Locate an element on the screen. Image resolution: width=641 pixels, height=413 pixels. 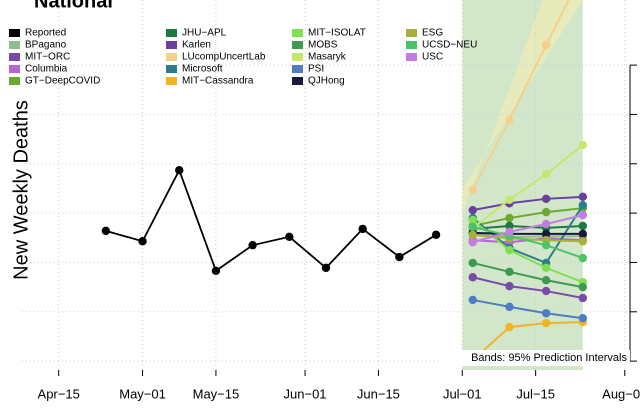
legend-label: UCSD−NEU is located at coordinates (449, 45).